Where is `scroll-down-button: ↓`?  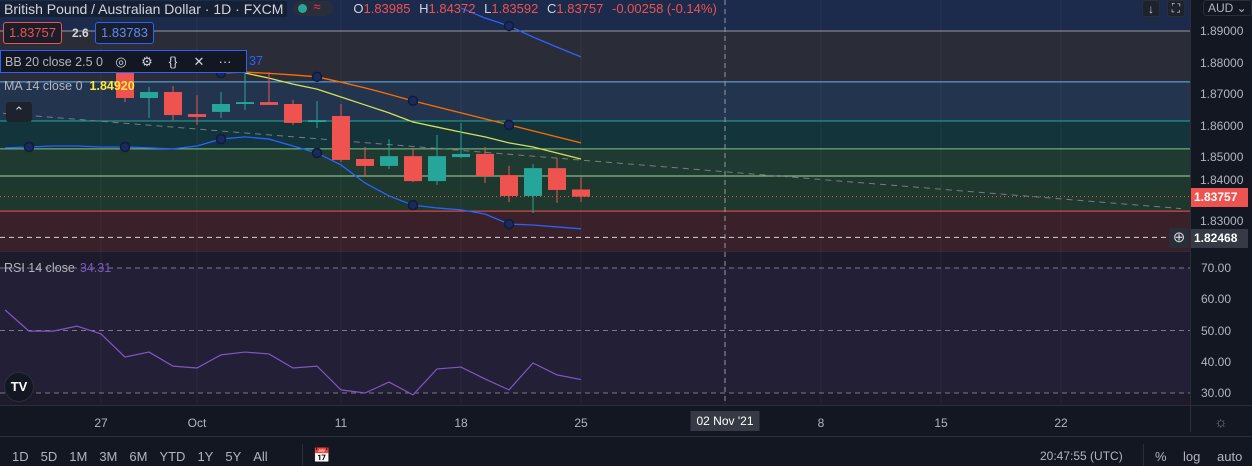 scroll-down-button: ↓ is located at coordinates (1151, 8).